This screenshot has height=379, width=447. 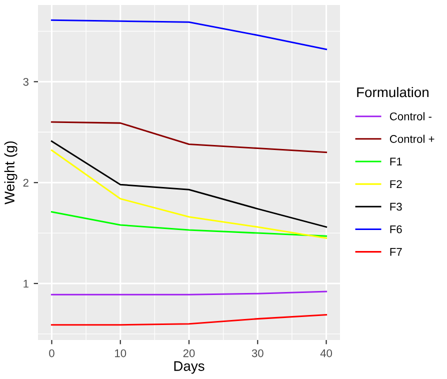 I want to click on x-tick-label: 40, so click(x=326, y=353).